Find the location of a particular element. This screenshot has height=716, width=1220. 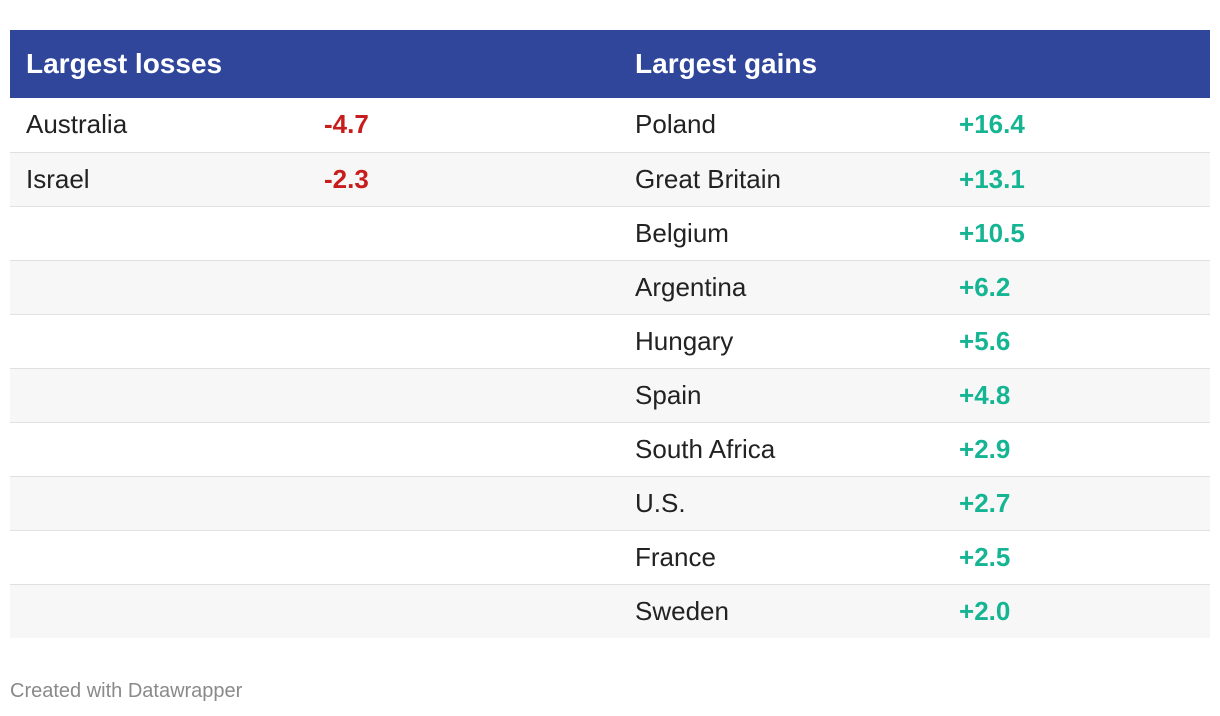

gain-country-cell: U.S. is located at coordinates (660, 502).